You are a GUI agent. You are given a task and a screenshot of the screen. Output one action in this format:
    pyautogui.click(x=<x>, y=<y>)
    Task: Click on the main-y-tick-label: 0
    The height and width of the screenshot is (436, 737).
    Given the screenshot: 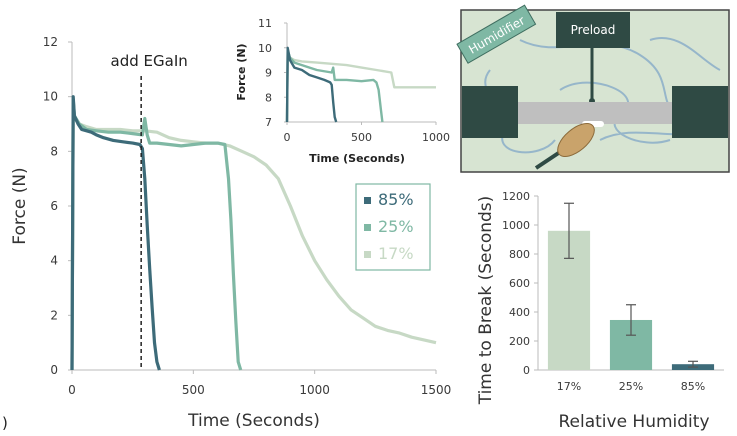 What is the action you would take?
    pyautogui.click(x=54, y=370)
    